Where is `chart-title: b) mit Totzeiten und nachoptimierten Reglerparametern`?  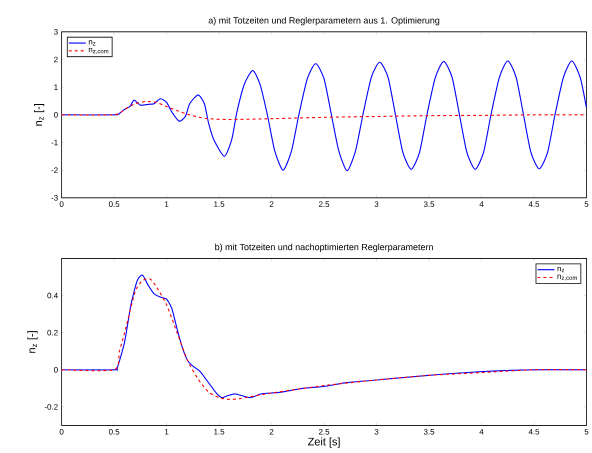
chart-title: b) mit Totzeiten und nachoptimierten Reglerparametern is located at coordinates (324, 247).